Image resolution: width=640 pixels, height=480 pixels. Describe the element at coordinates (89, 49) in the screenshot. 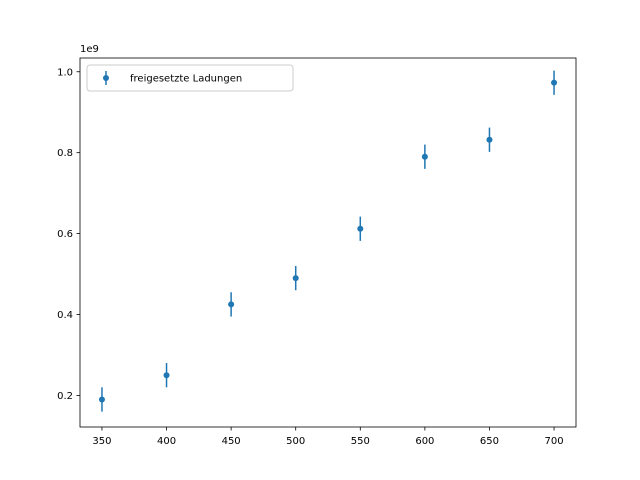

I see `y-offset-label: 1e9` at that location.